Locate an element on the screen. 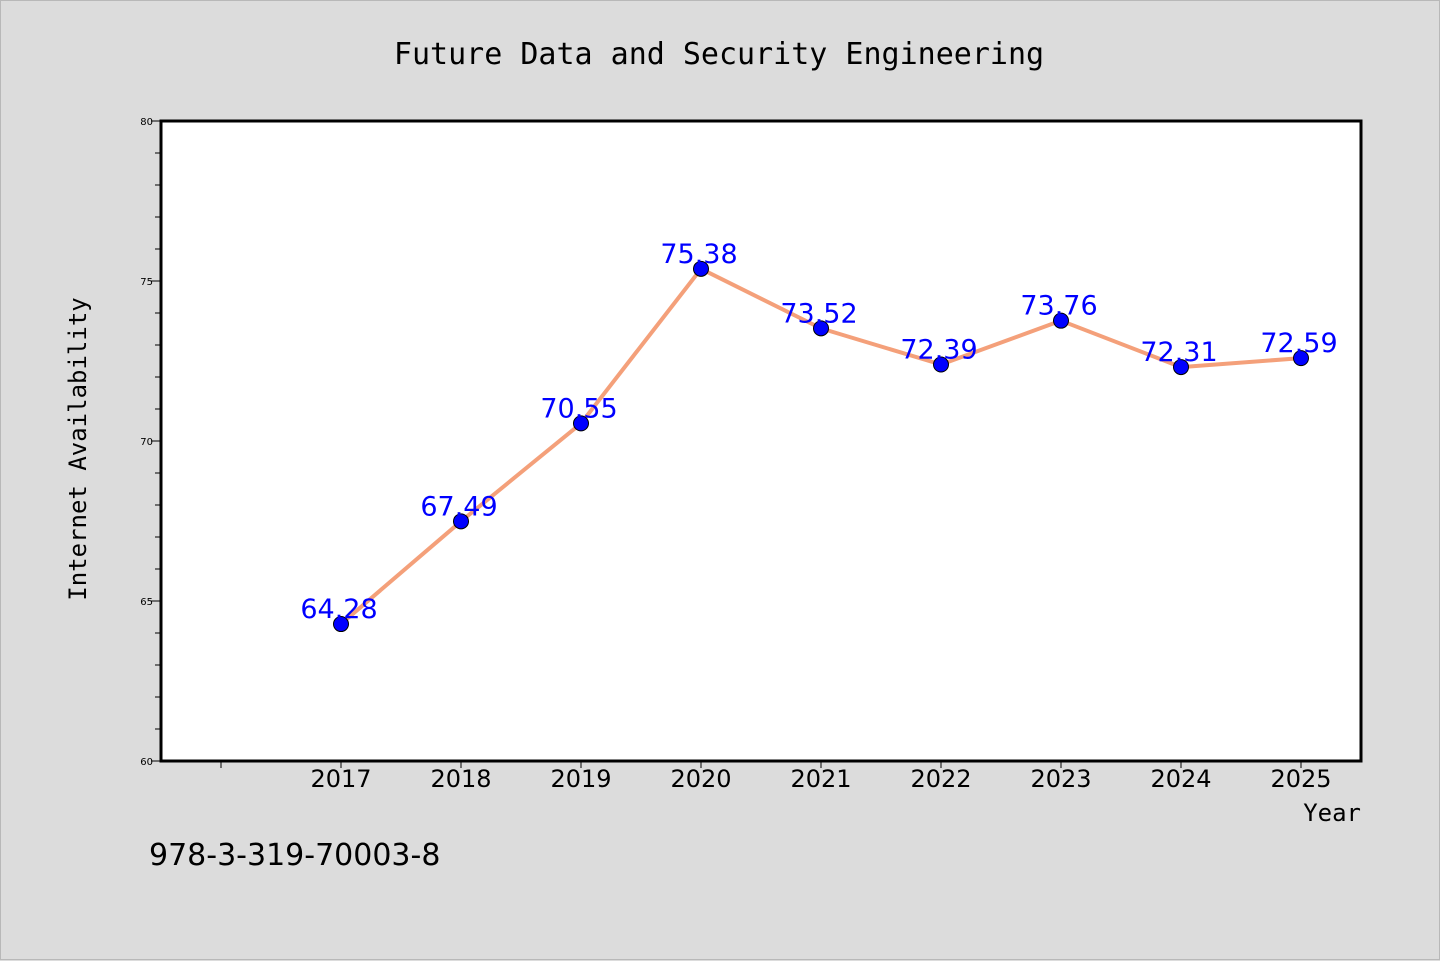  data-label: 72.59 is located at coordinates (1298, 343).